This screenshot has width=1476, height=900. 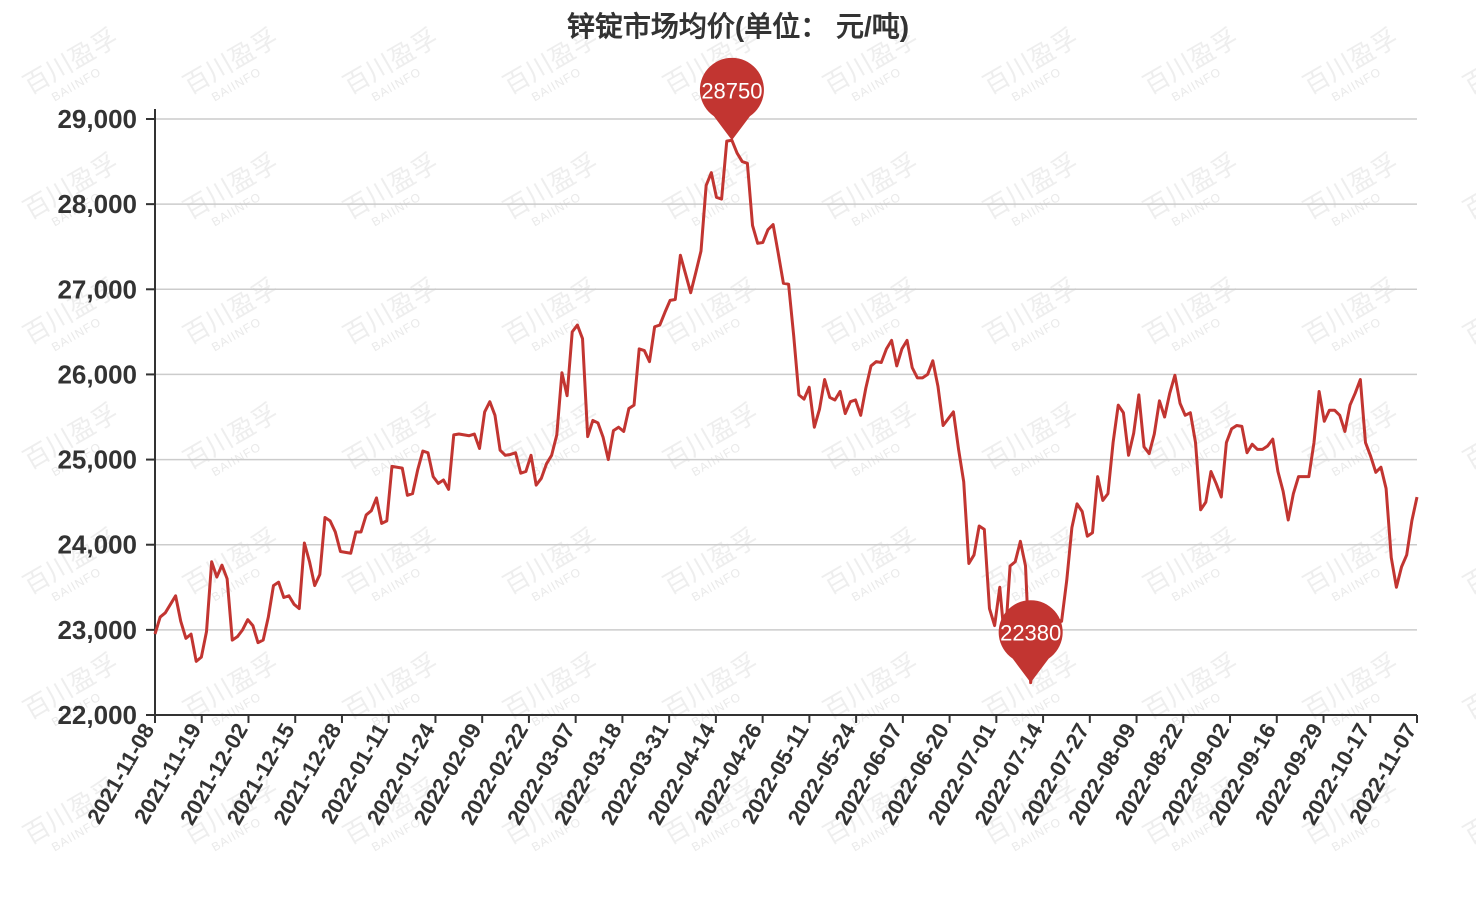 I want to click on max-marker-pin, so click(x=731, y=99).